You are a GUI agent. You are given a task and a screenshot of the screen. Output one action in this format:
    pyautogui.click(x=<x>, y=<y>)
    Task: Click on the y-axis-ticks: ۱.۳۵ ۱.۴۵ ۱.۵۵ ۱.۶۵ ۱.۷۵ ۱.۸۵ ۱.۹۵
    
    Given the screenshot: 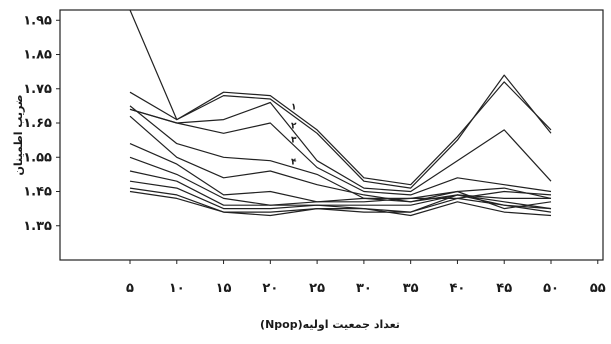 What is the action you would take?
    pyautogui.click(x=41, y=123)
    